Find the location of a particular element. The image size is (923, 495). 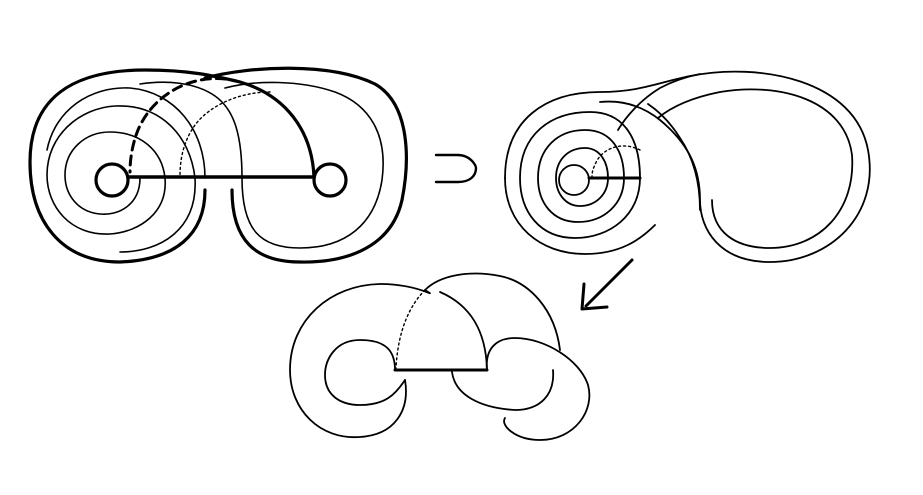

band-outer-lower is located at coordinates (580, 216).